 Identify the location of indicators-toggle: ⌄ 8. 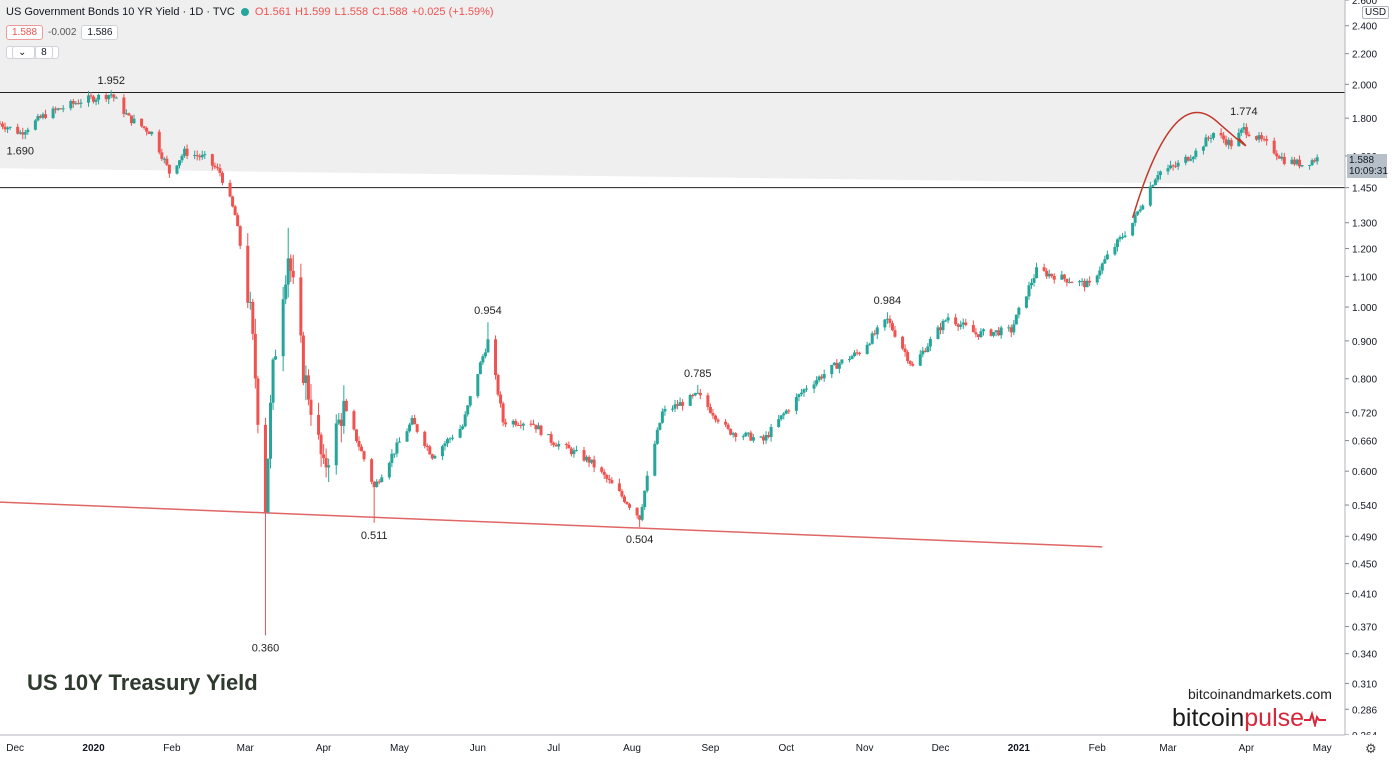
(32, 52).